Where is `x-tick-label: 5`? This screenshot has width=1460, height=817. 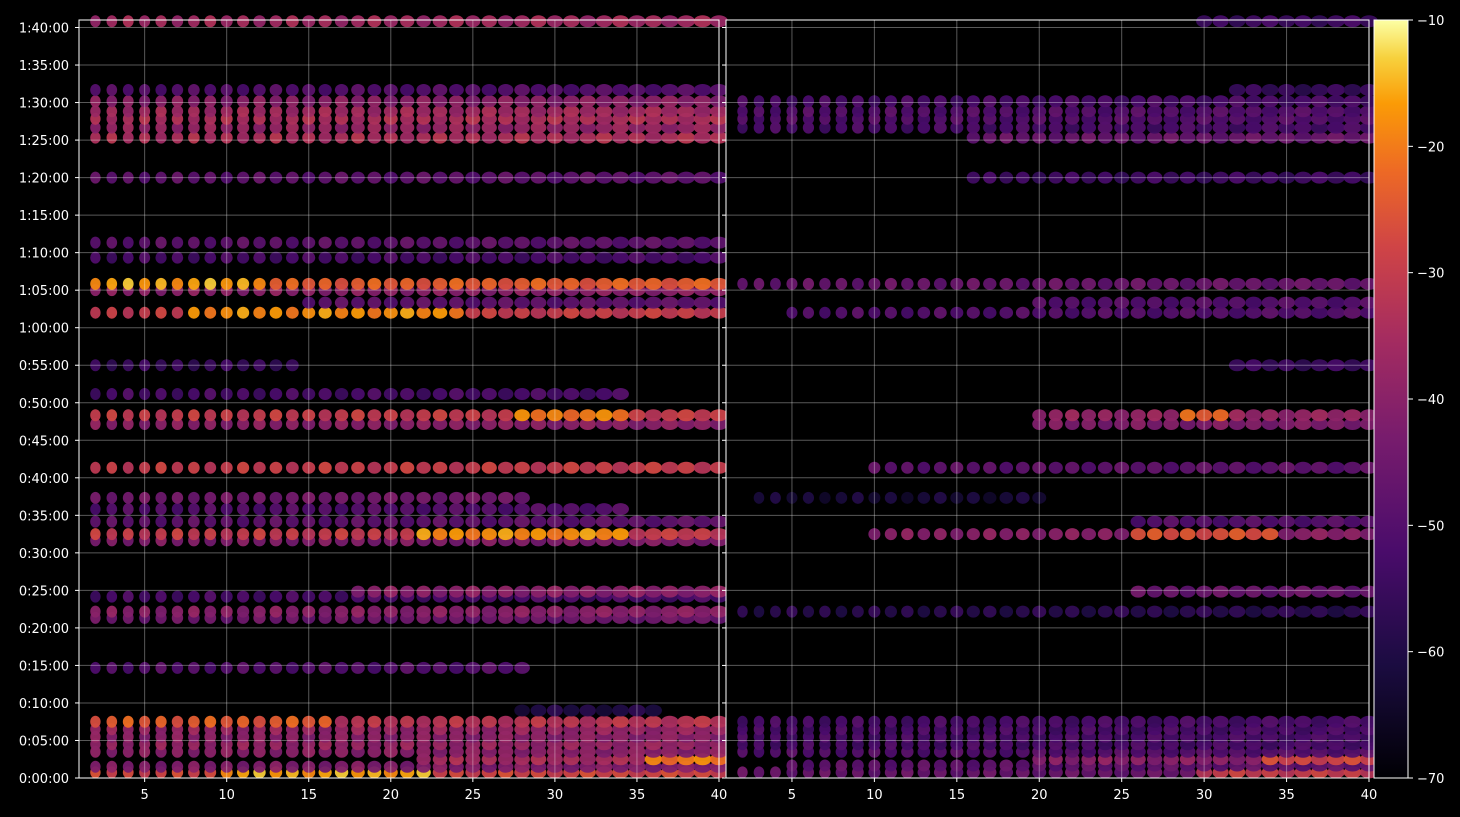
x-tick-label: 5 is located at coordinates (145, 795).